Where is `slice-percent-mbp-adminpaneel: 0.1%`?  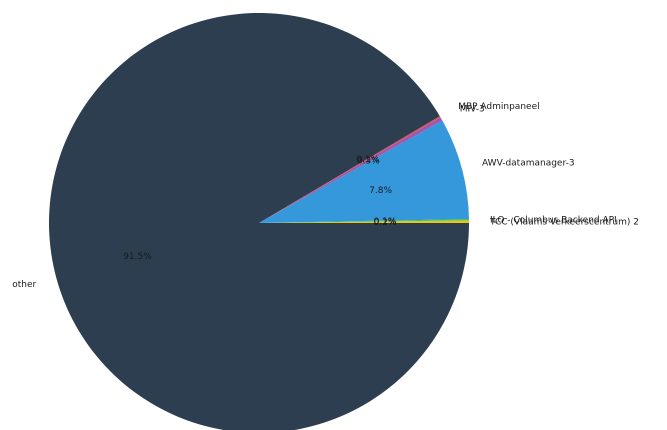
slice-percent-mbp-adminpaneel: 0.1% is located at coordinates (367, 160).